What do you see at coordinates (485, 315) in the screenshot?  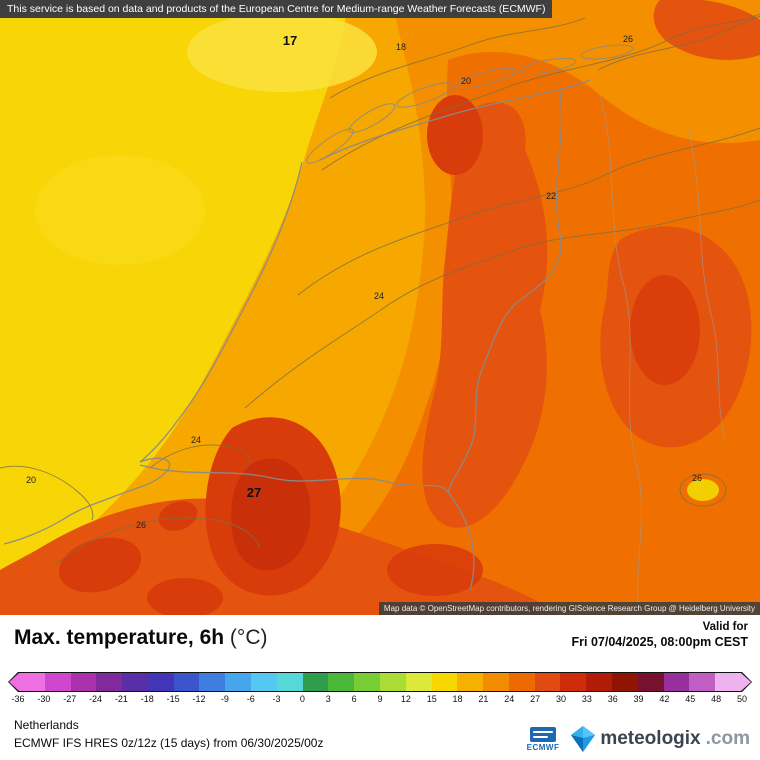 I see `hot-red-band-center` at bounding box center [485, 315].